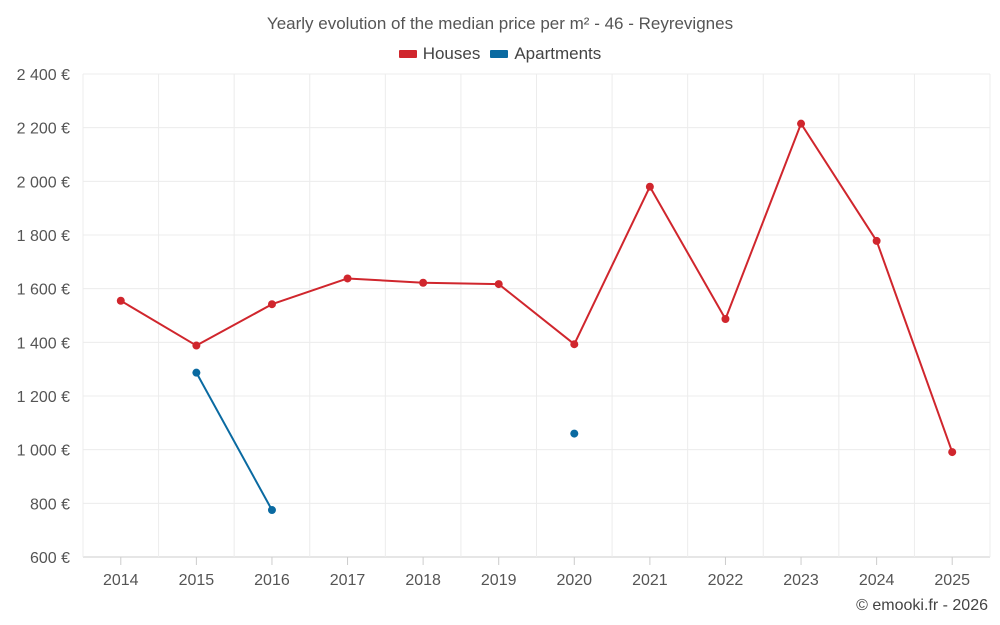 The image size is (1000, 625). Describe the element at coordinates (50, 504) in the screenshot. I see `y-tick-label: 800 €` at that location.